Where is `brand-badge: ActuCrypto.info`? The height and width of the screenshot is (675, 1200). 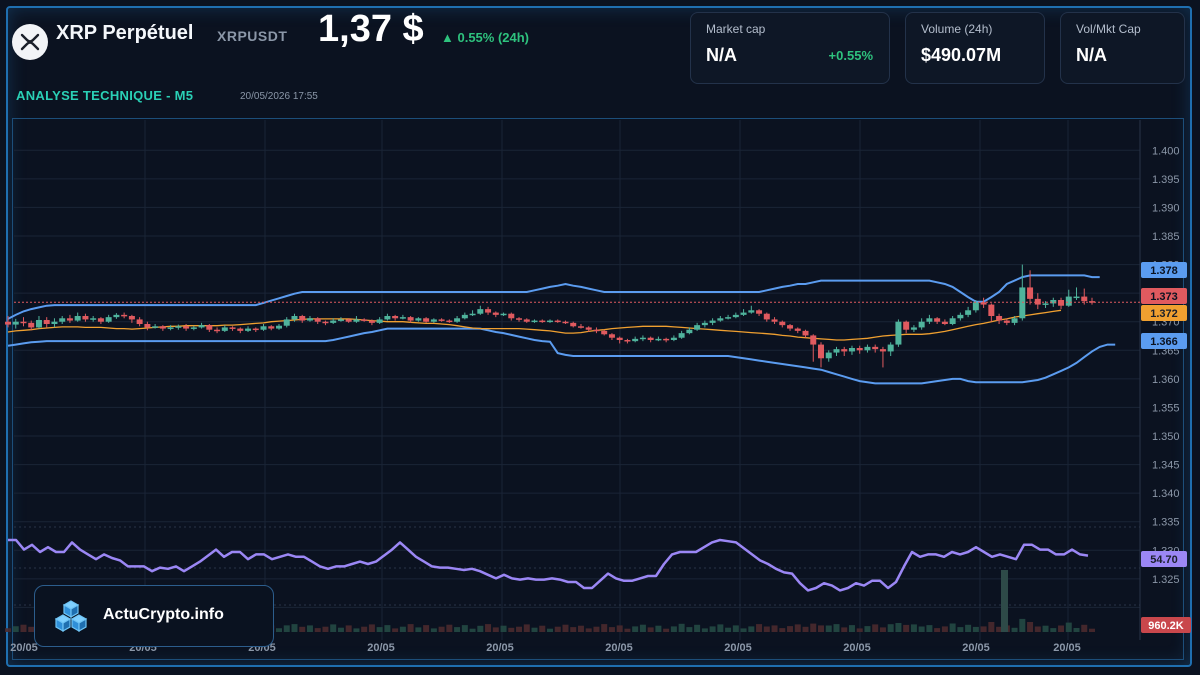
brand-badge: ActuCrypto.info is located at coordinates (154, 616).